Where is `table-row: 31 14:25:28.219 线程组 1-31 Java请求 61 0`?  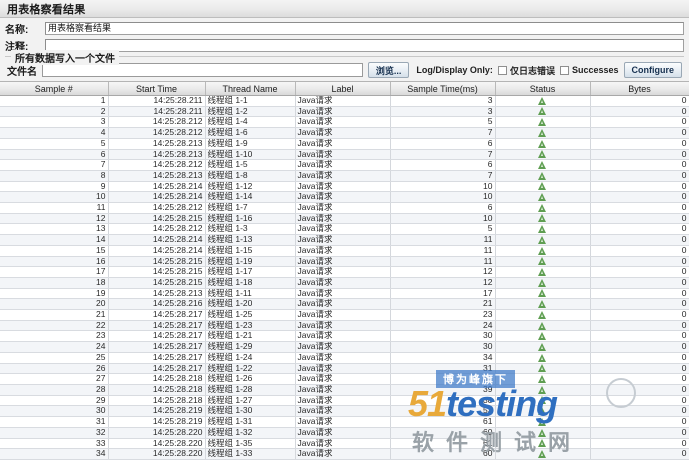
table-row: 31 14:25:28.219 线程组 1-31 Java请求 61 0 is located at coordinates (344, 422).